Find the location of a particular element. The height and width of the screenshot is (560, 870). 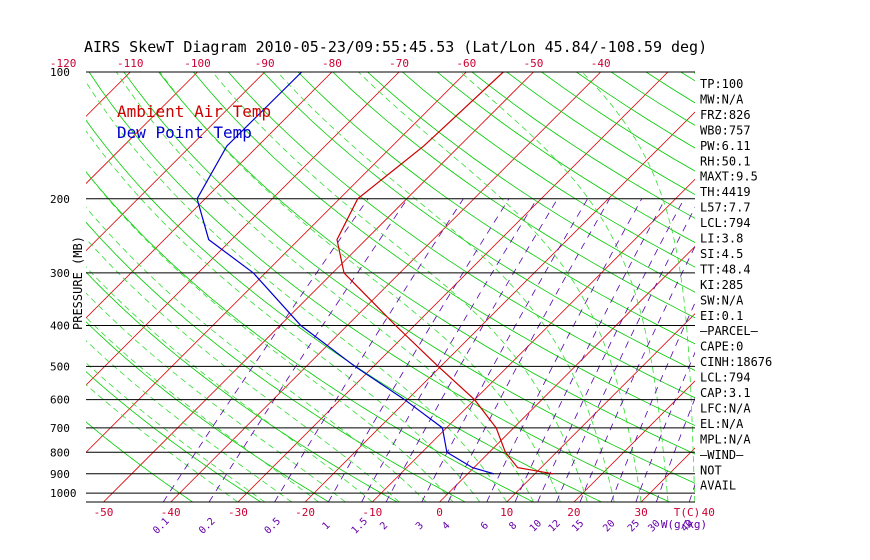

mixing-ratio-label: 2 is located at coordinates (384, 526).